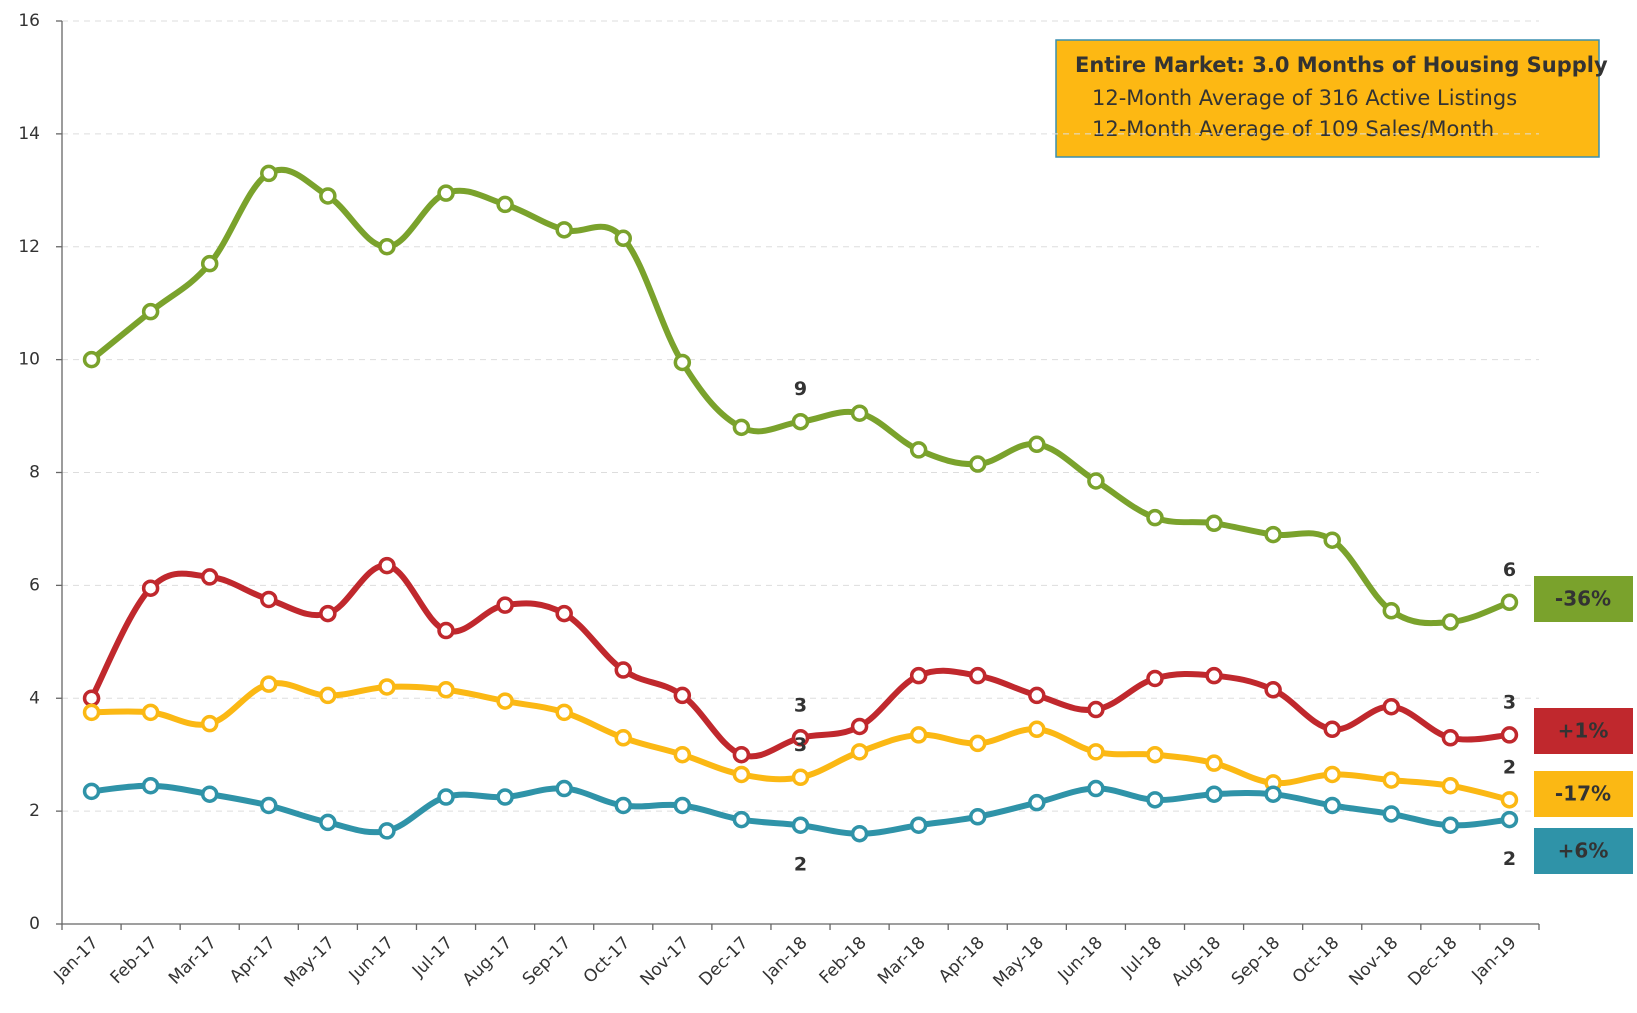 The height and width of the screenshot is (1013, 1637). Describe the element at coordinates (29, 134) in the screenshot. I see `y-tick-label: 14` at that location.